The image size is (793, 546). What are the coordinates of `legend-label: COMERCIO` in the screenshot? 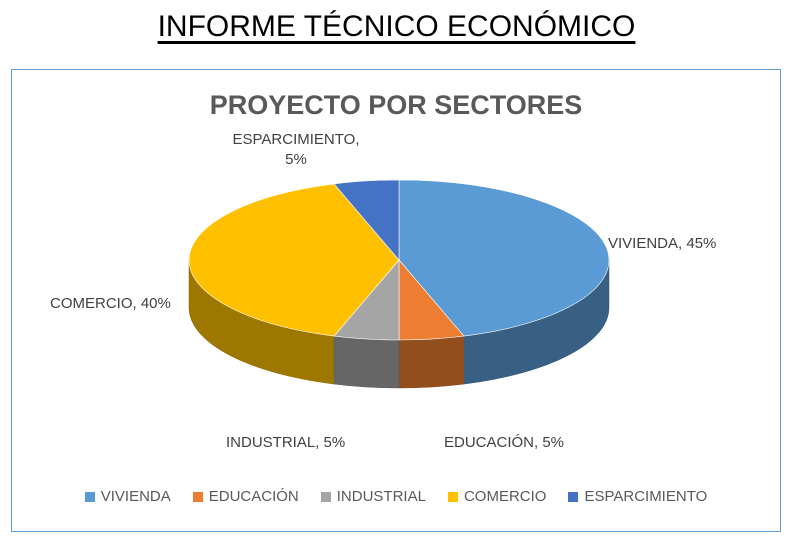 It's located at (505, 496).